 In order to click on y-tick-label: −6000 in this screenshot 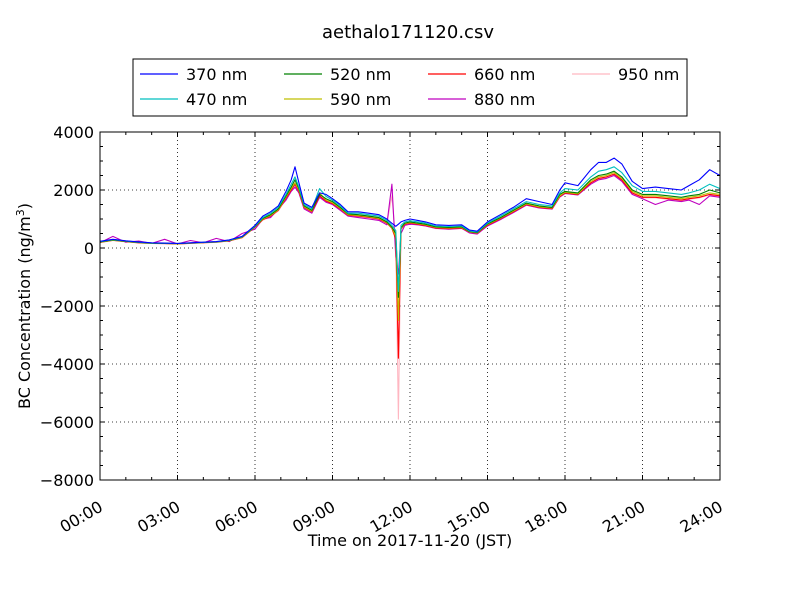, I will do `click(67, 422)`.